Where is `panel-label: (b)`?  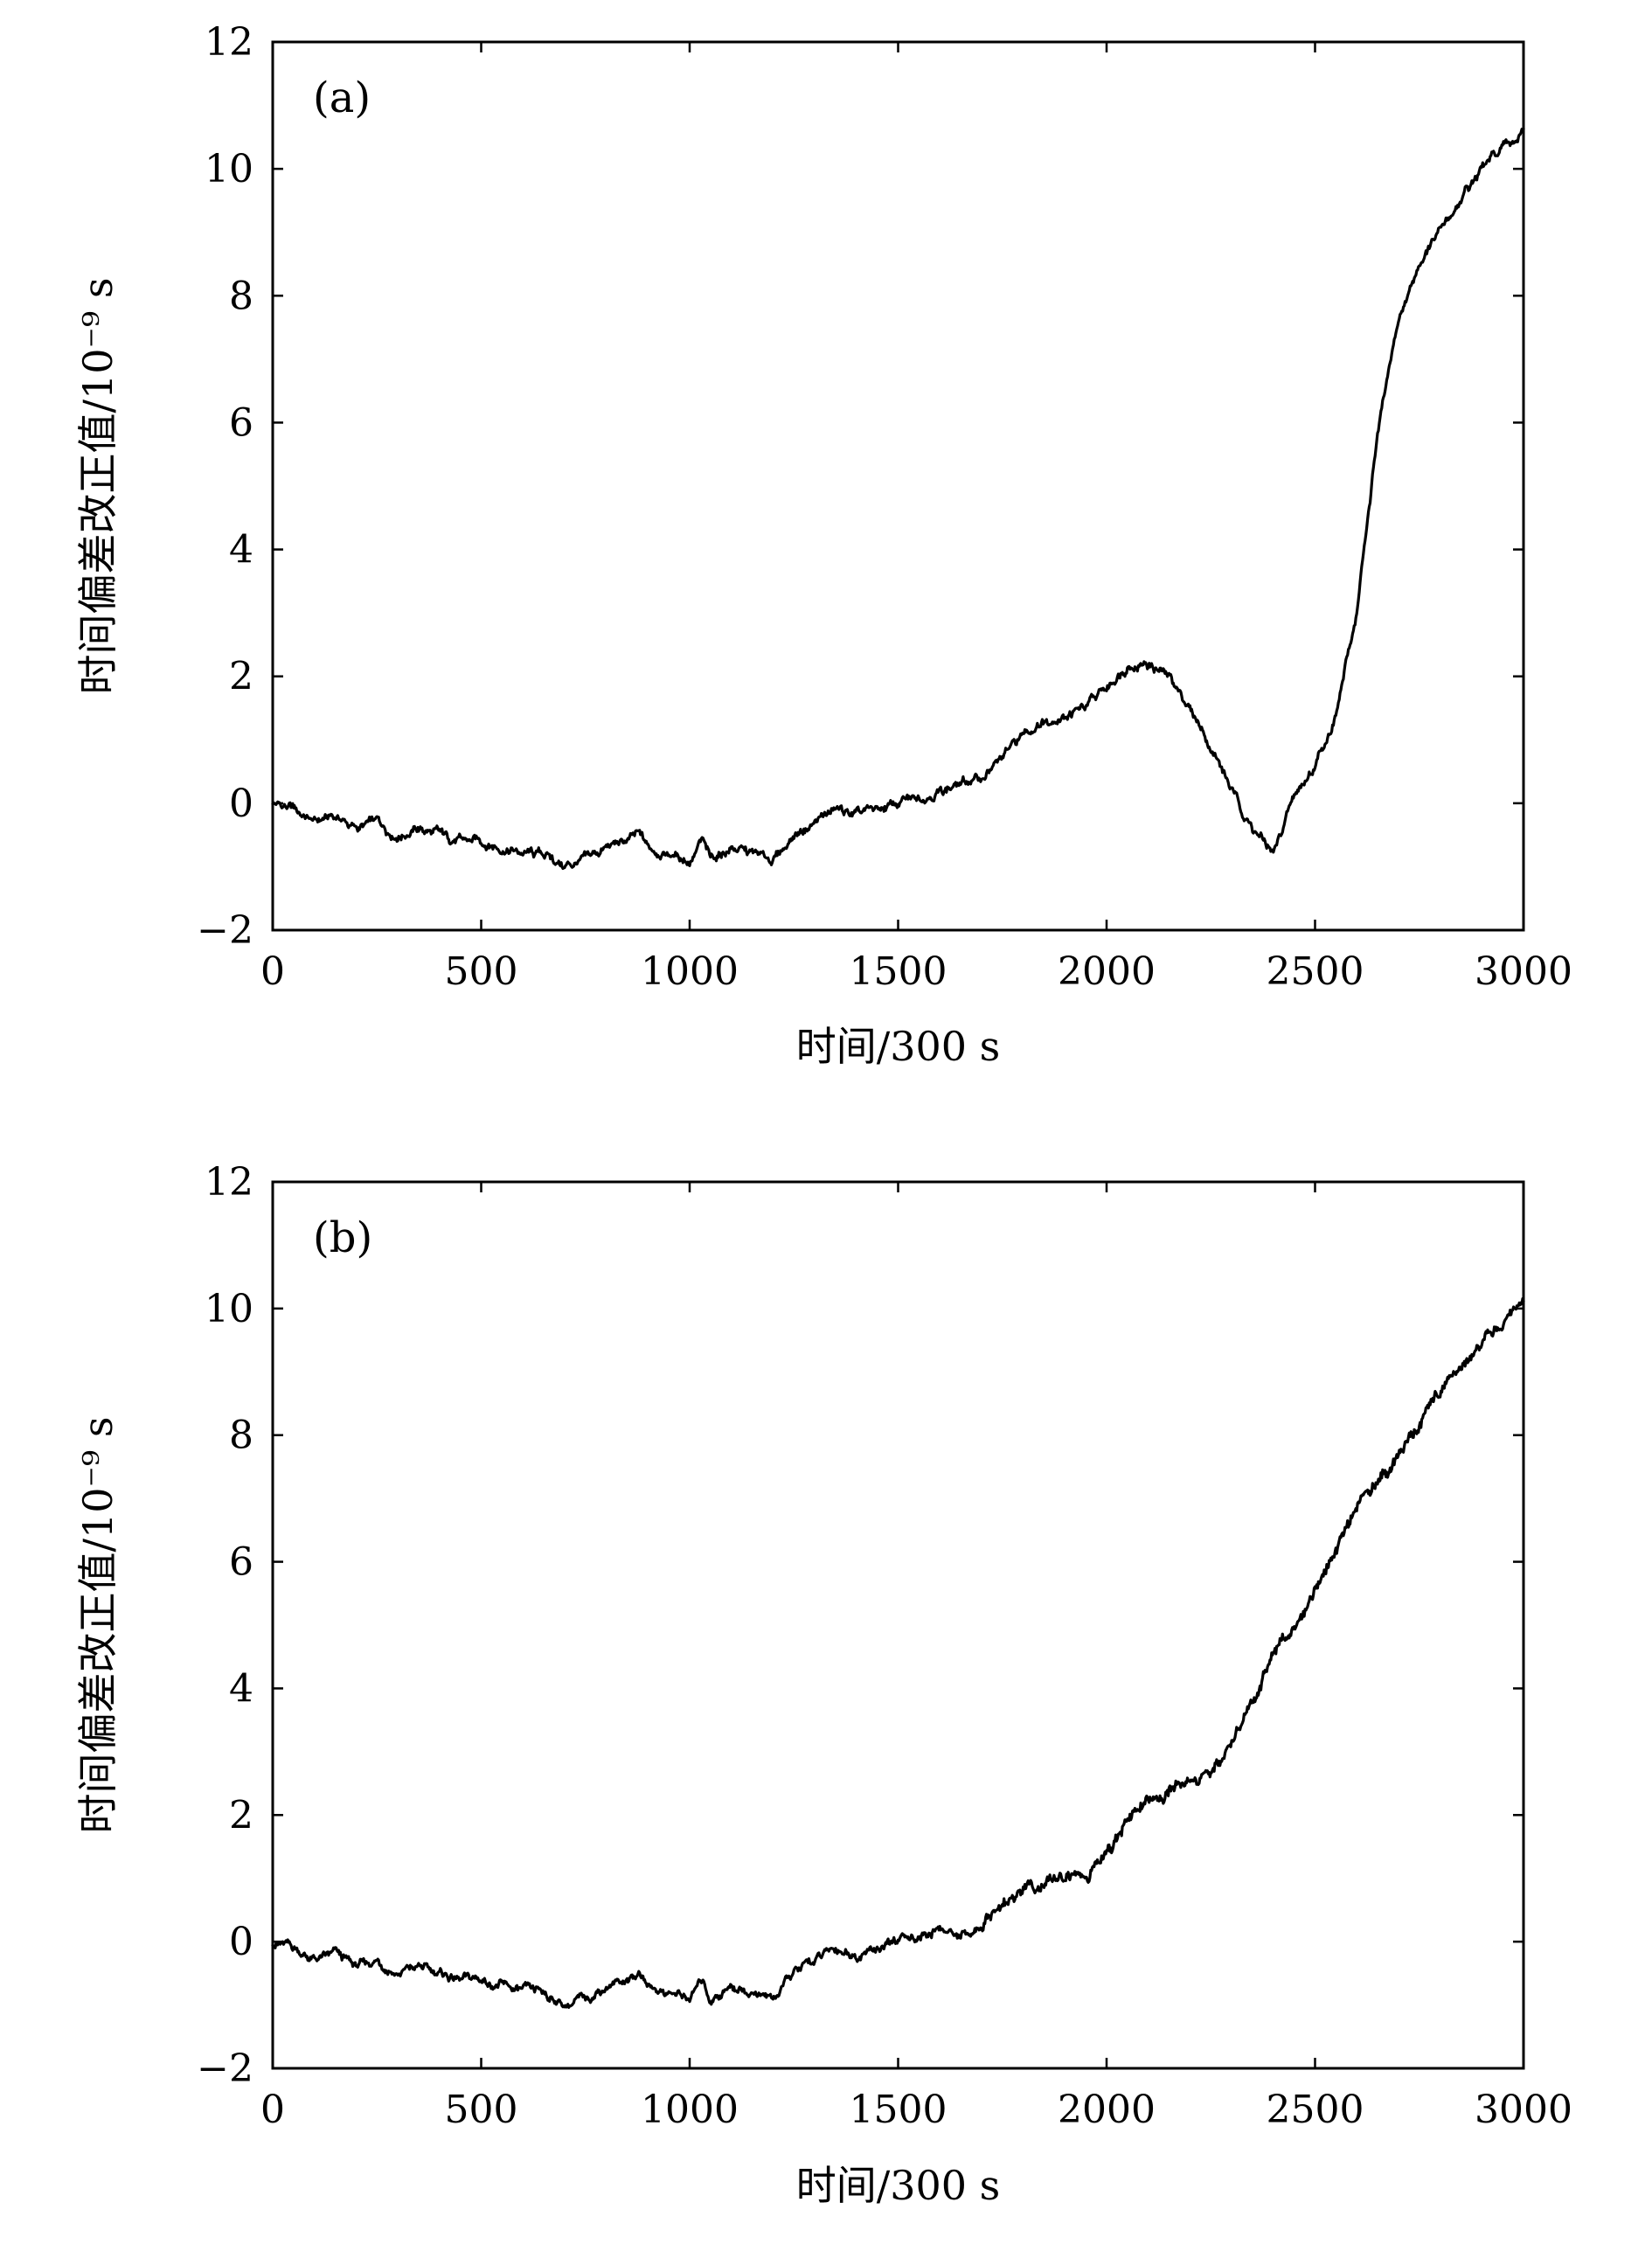 panel-label: (b) is located at coordinates (343, 1237).